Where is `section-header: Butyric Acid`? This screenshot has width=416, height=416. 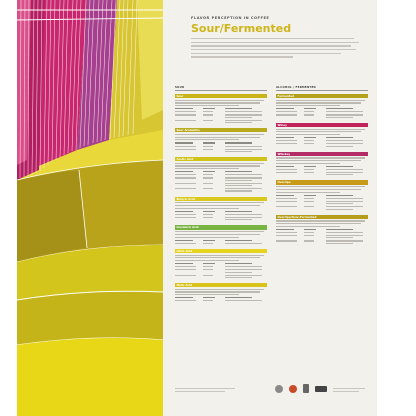 section-header: Butyric Acid is located at coordinates (221, 198).